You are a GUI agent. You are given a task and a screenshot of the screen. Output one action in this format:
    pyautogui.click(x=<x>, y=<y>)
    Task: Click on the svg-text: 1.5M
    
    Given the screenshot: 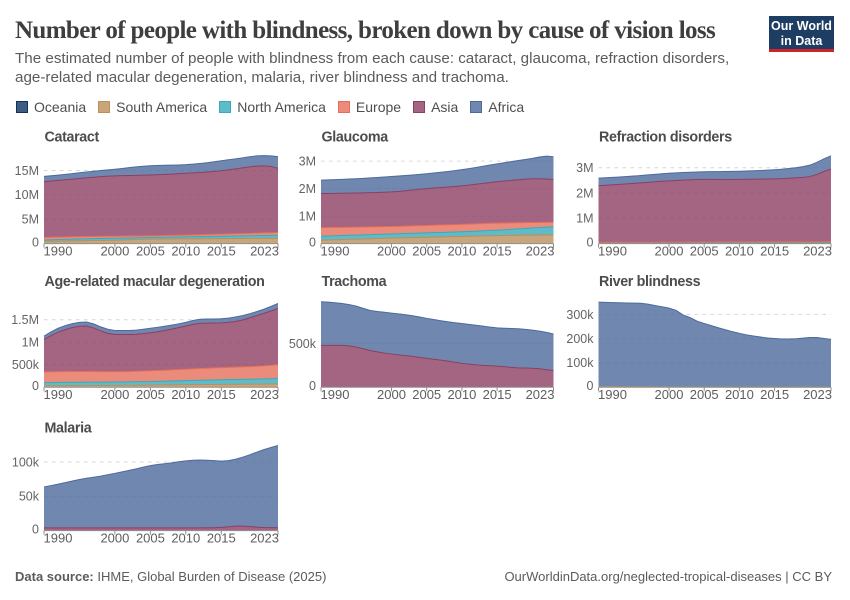 What is the action you would take?
    pyautogui.click(x=25, y=320)
    